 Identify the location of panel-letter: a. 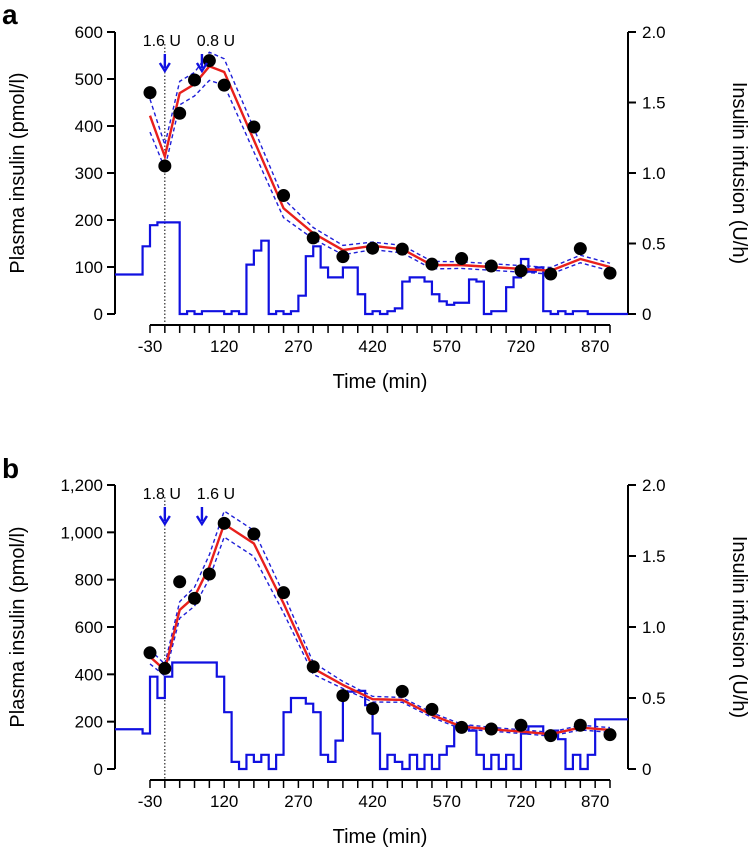
(10, 15).